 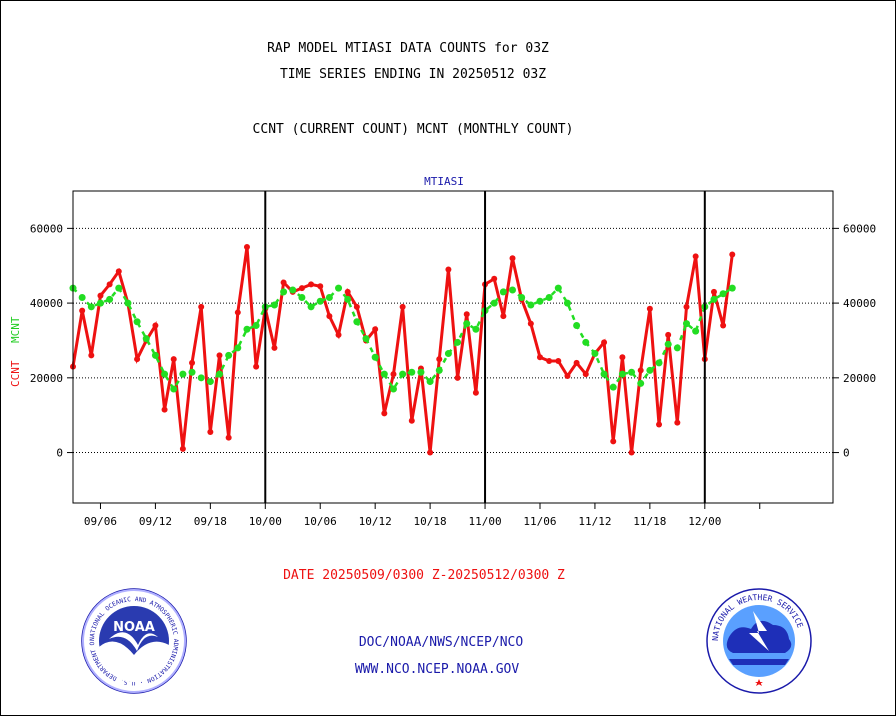 I want to click on ytick-label-left: 60000, so click(x=46, y=228).